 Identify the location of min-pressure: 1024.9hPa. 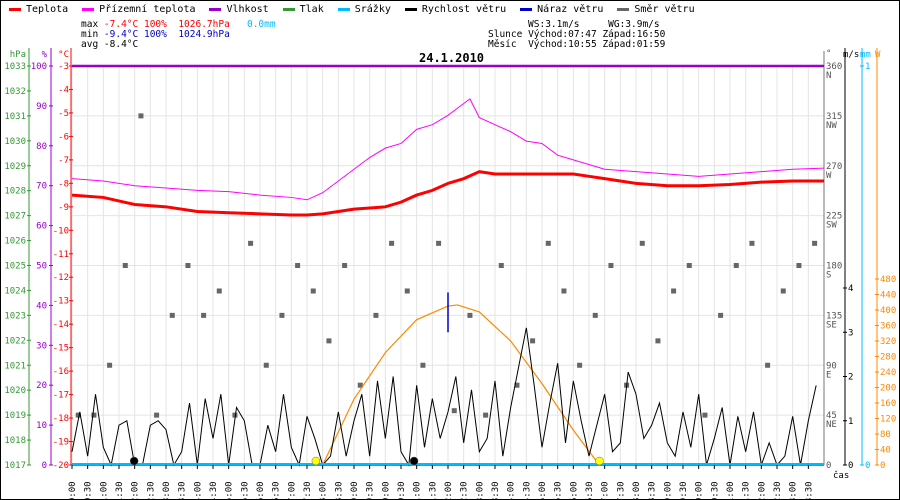
(204, 34).